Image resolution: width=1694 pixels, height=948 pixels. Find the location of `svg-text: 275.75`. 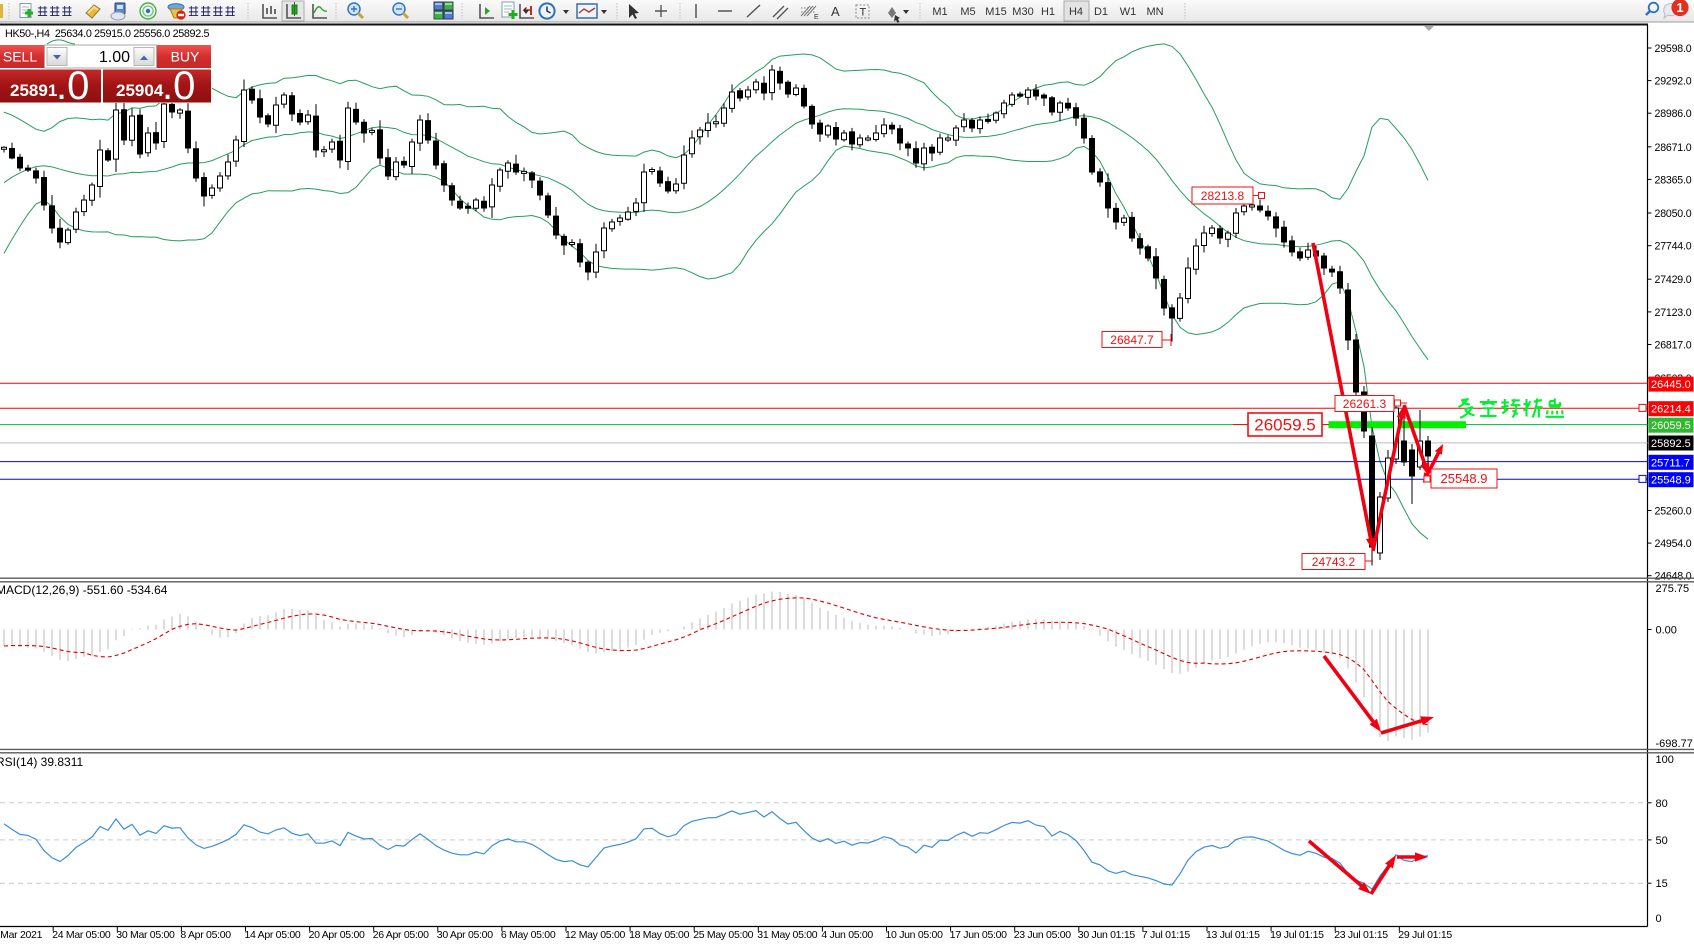

svg-text: 275.75 is located at coordinates (1673, 589).